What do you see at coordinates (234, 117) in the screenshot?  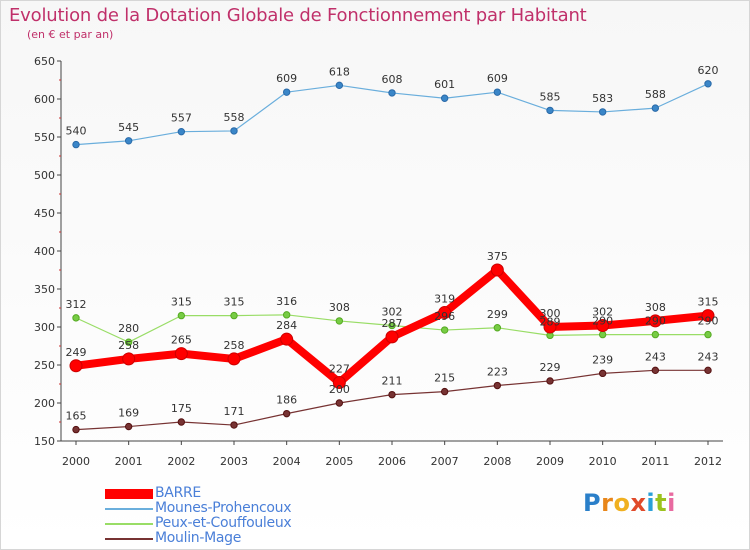 I see `data-label-1: 558` at bounding box center [234, 117].